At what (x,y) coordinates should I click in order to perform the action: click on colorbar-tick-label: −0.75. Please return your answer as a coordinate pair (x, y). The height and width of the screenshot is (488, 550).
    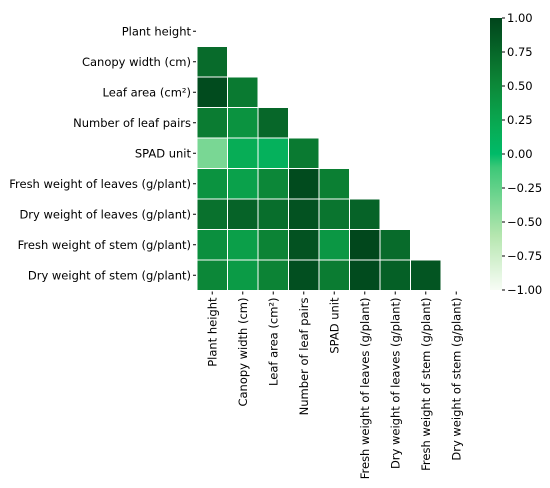
    Looking at the image, I should click on (524, 256).